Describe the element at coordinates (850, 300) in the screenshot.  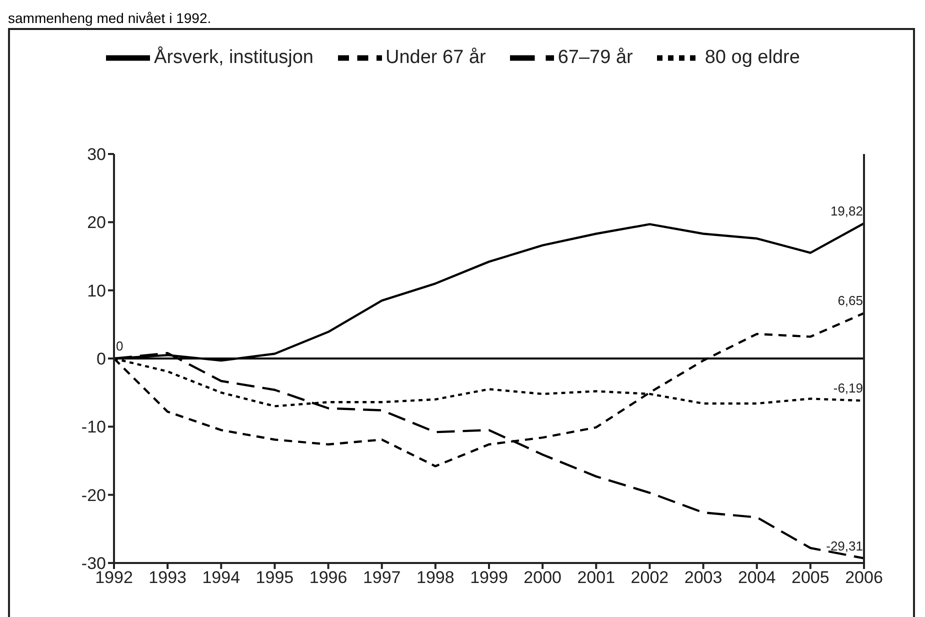
I see `data-label: 6,65` at that location.